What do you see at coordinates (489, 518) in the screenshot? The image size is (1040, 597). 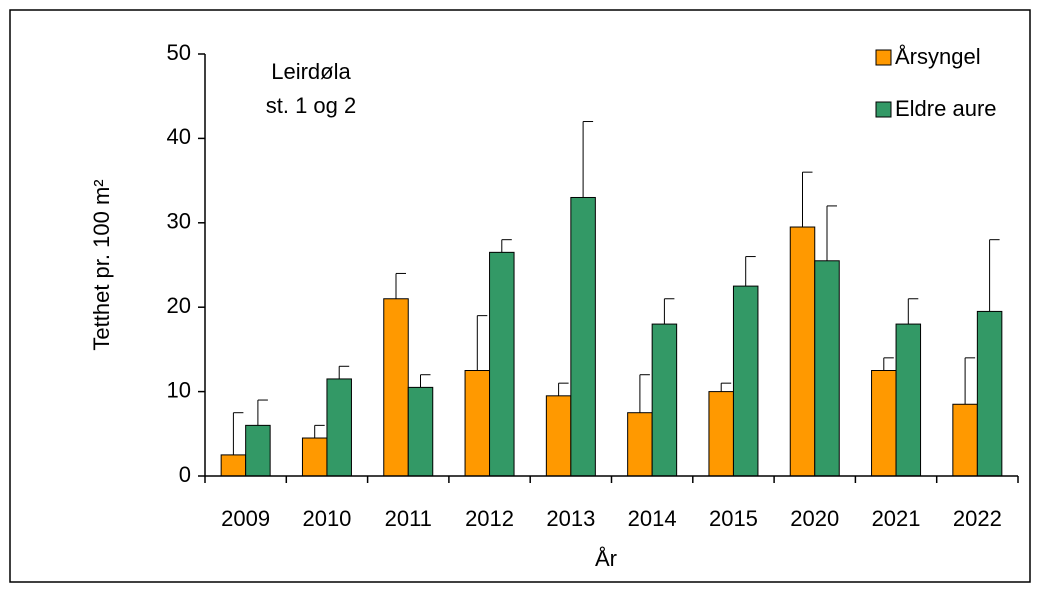 I see `x-tick-label: 2012` at bounding box center [489, 518].